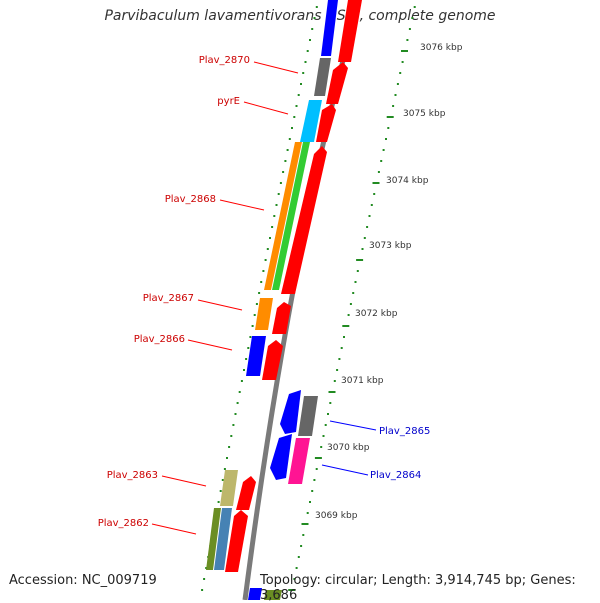  Describe the element at coordinates (362, 381) in the screenshot. I see `scale-label: 3071 kbp` at that location.